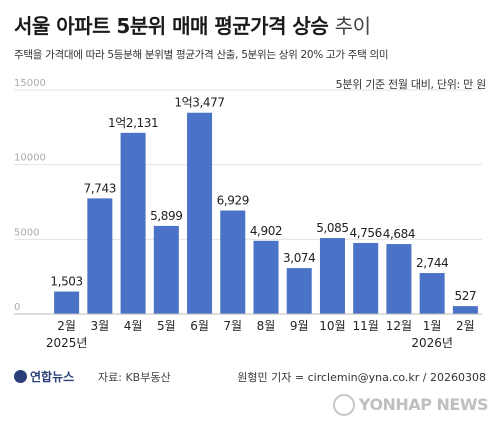  What do you see at coordinates (232, 326) in the screenshot?
I see `x-tick-label: 7월` at bounding box center [232, 326].